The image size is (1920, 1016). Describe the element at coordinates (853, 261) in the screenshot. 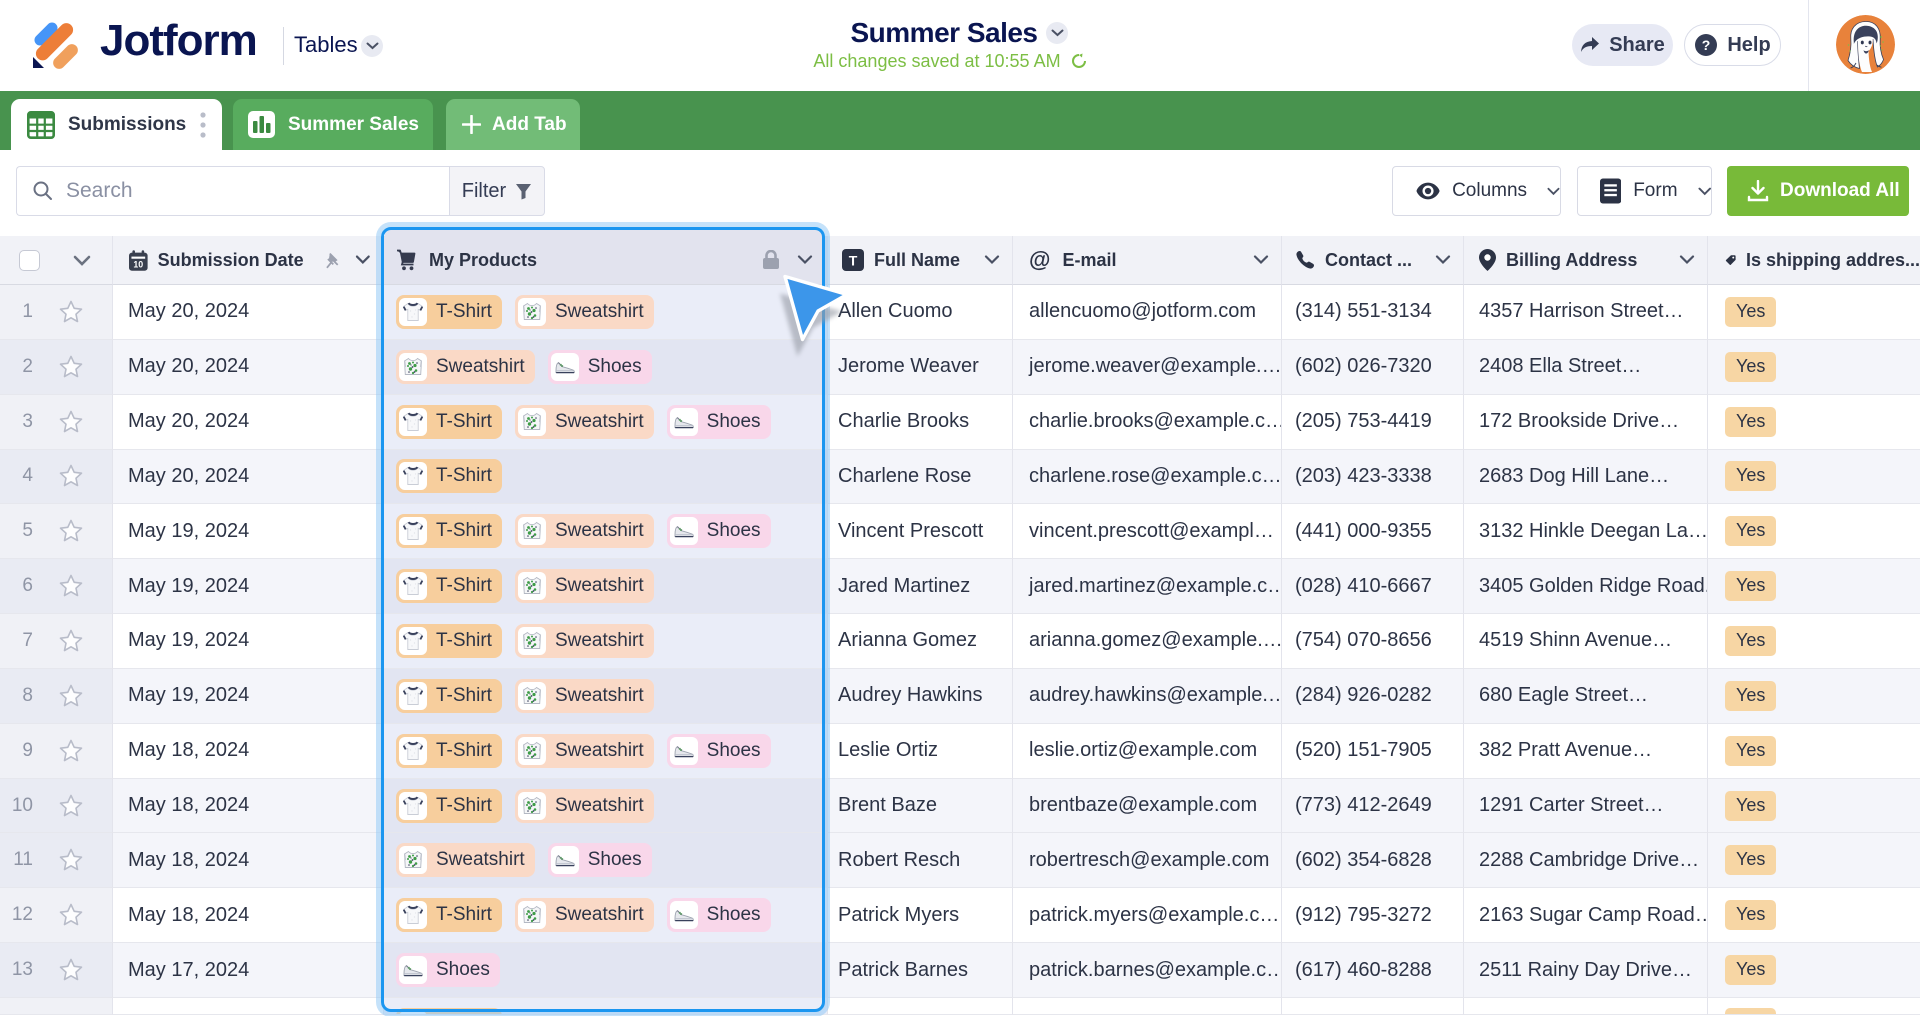

I see `svg-text: T` at that location.